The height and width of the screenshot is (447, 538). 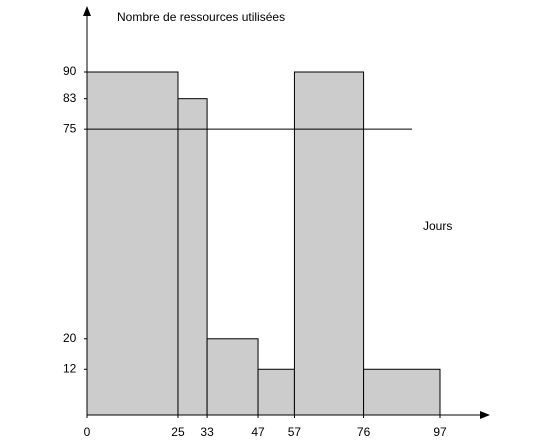 What do you see at coordinates (87, 432) in the screenshot?
I see `x-tick-label: 0` at bounding box center [87, 432].